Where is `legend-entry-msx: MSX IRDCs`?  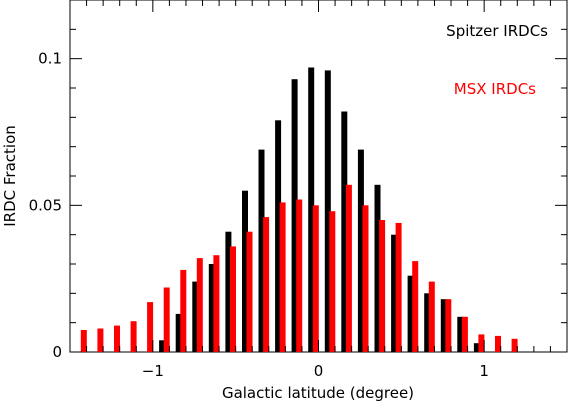
legend-entry-msx: MSX IRDCs is located at coordinates (495, 89).